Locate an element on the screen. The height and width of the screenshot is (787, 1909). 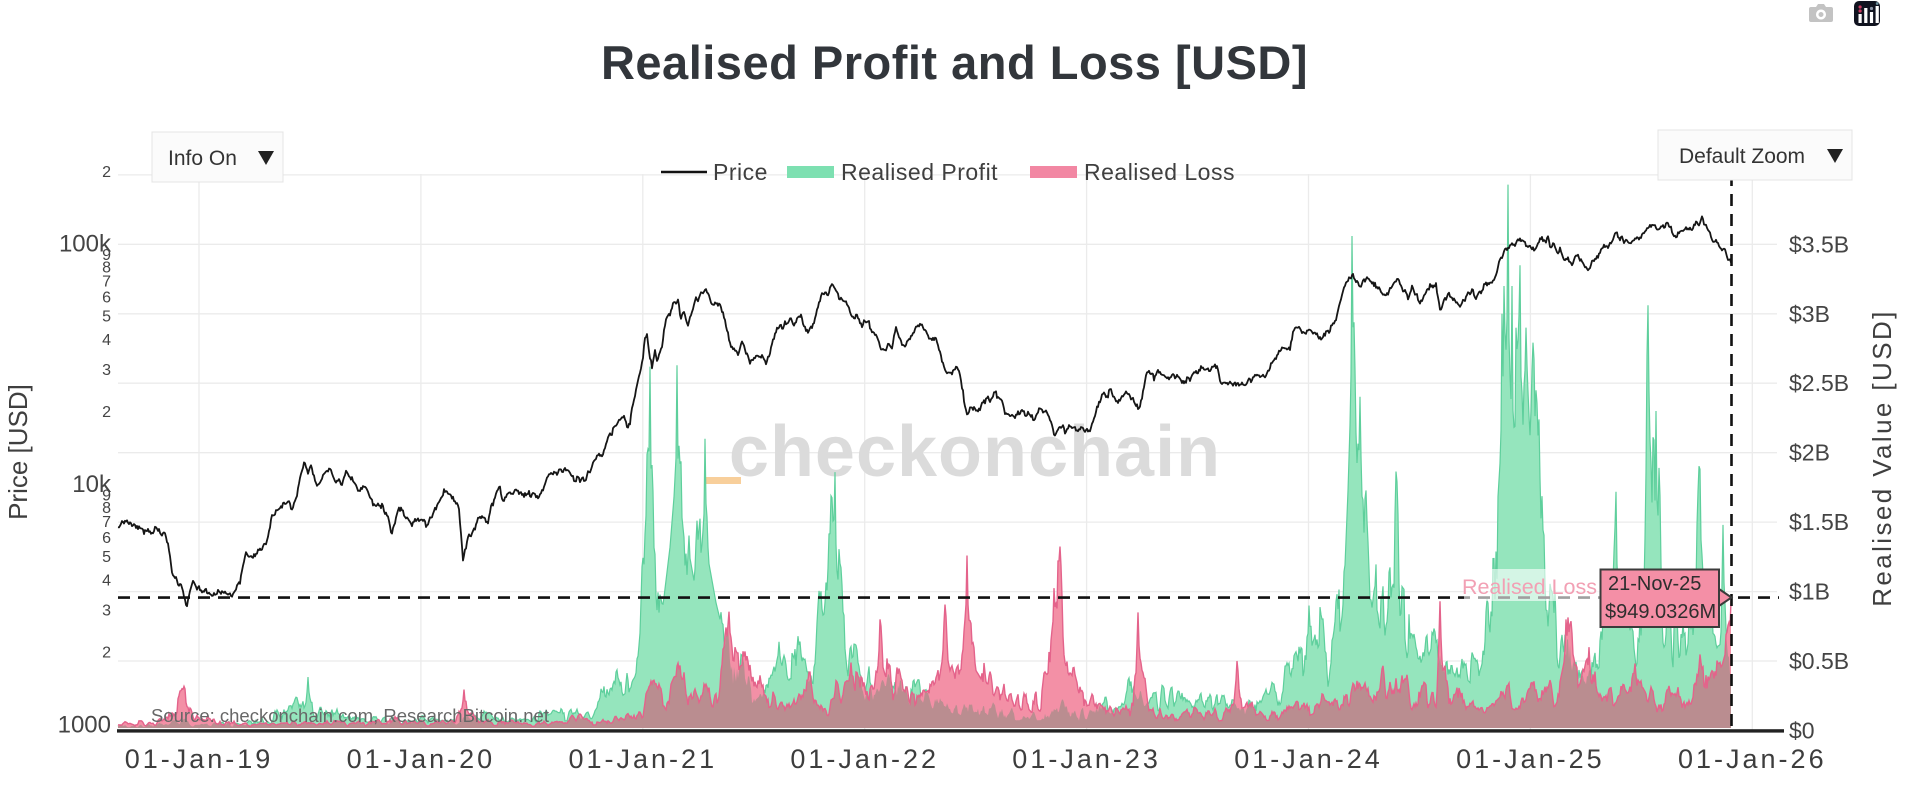
svg-text: $949.0326M is located at coordinates (1660, 612).